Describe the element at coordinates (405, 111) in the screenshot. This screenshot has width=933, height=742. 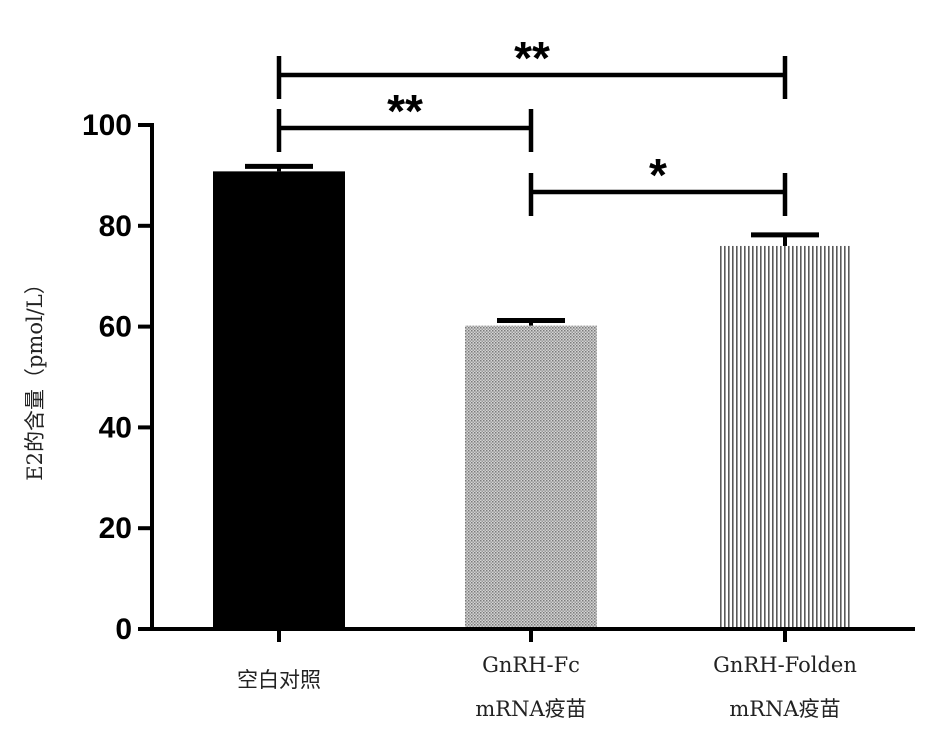
I see `sig-label-1: **` at that location.